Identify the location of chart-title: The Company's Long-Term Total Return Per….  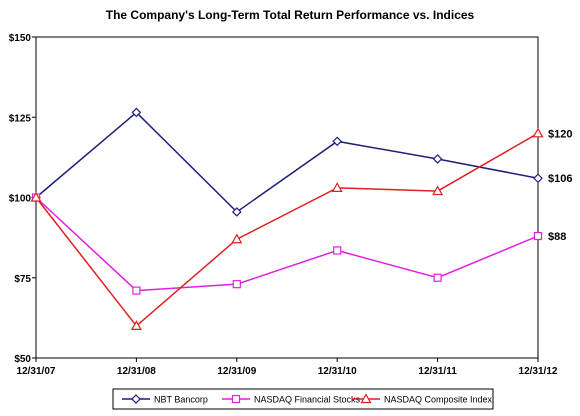
(290, 15).